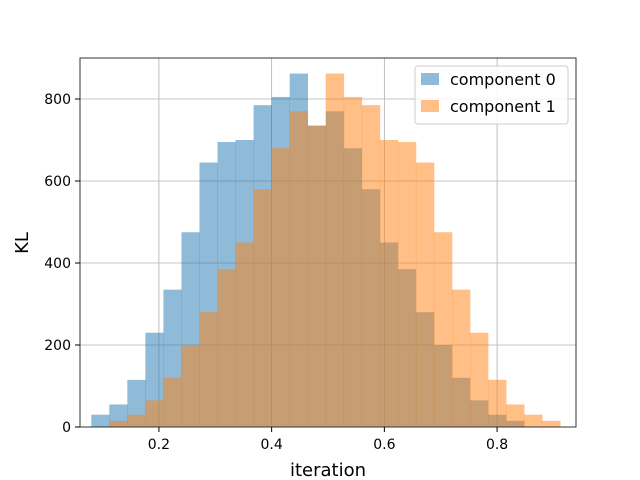 The width and height of the screenshot is (640, 480). I want to click on legend-label-component-0: component 0, so click(503, 79).